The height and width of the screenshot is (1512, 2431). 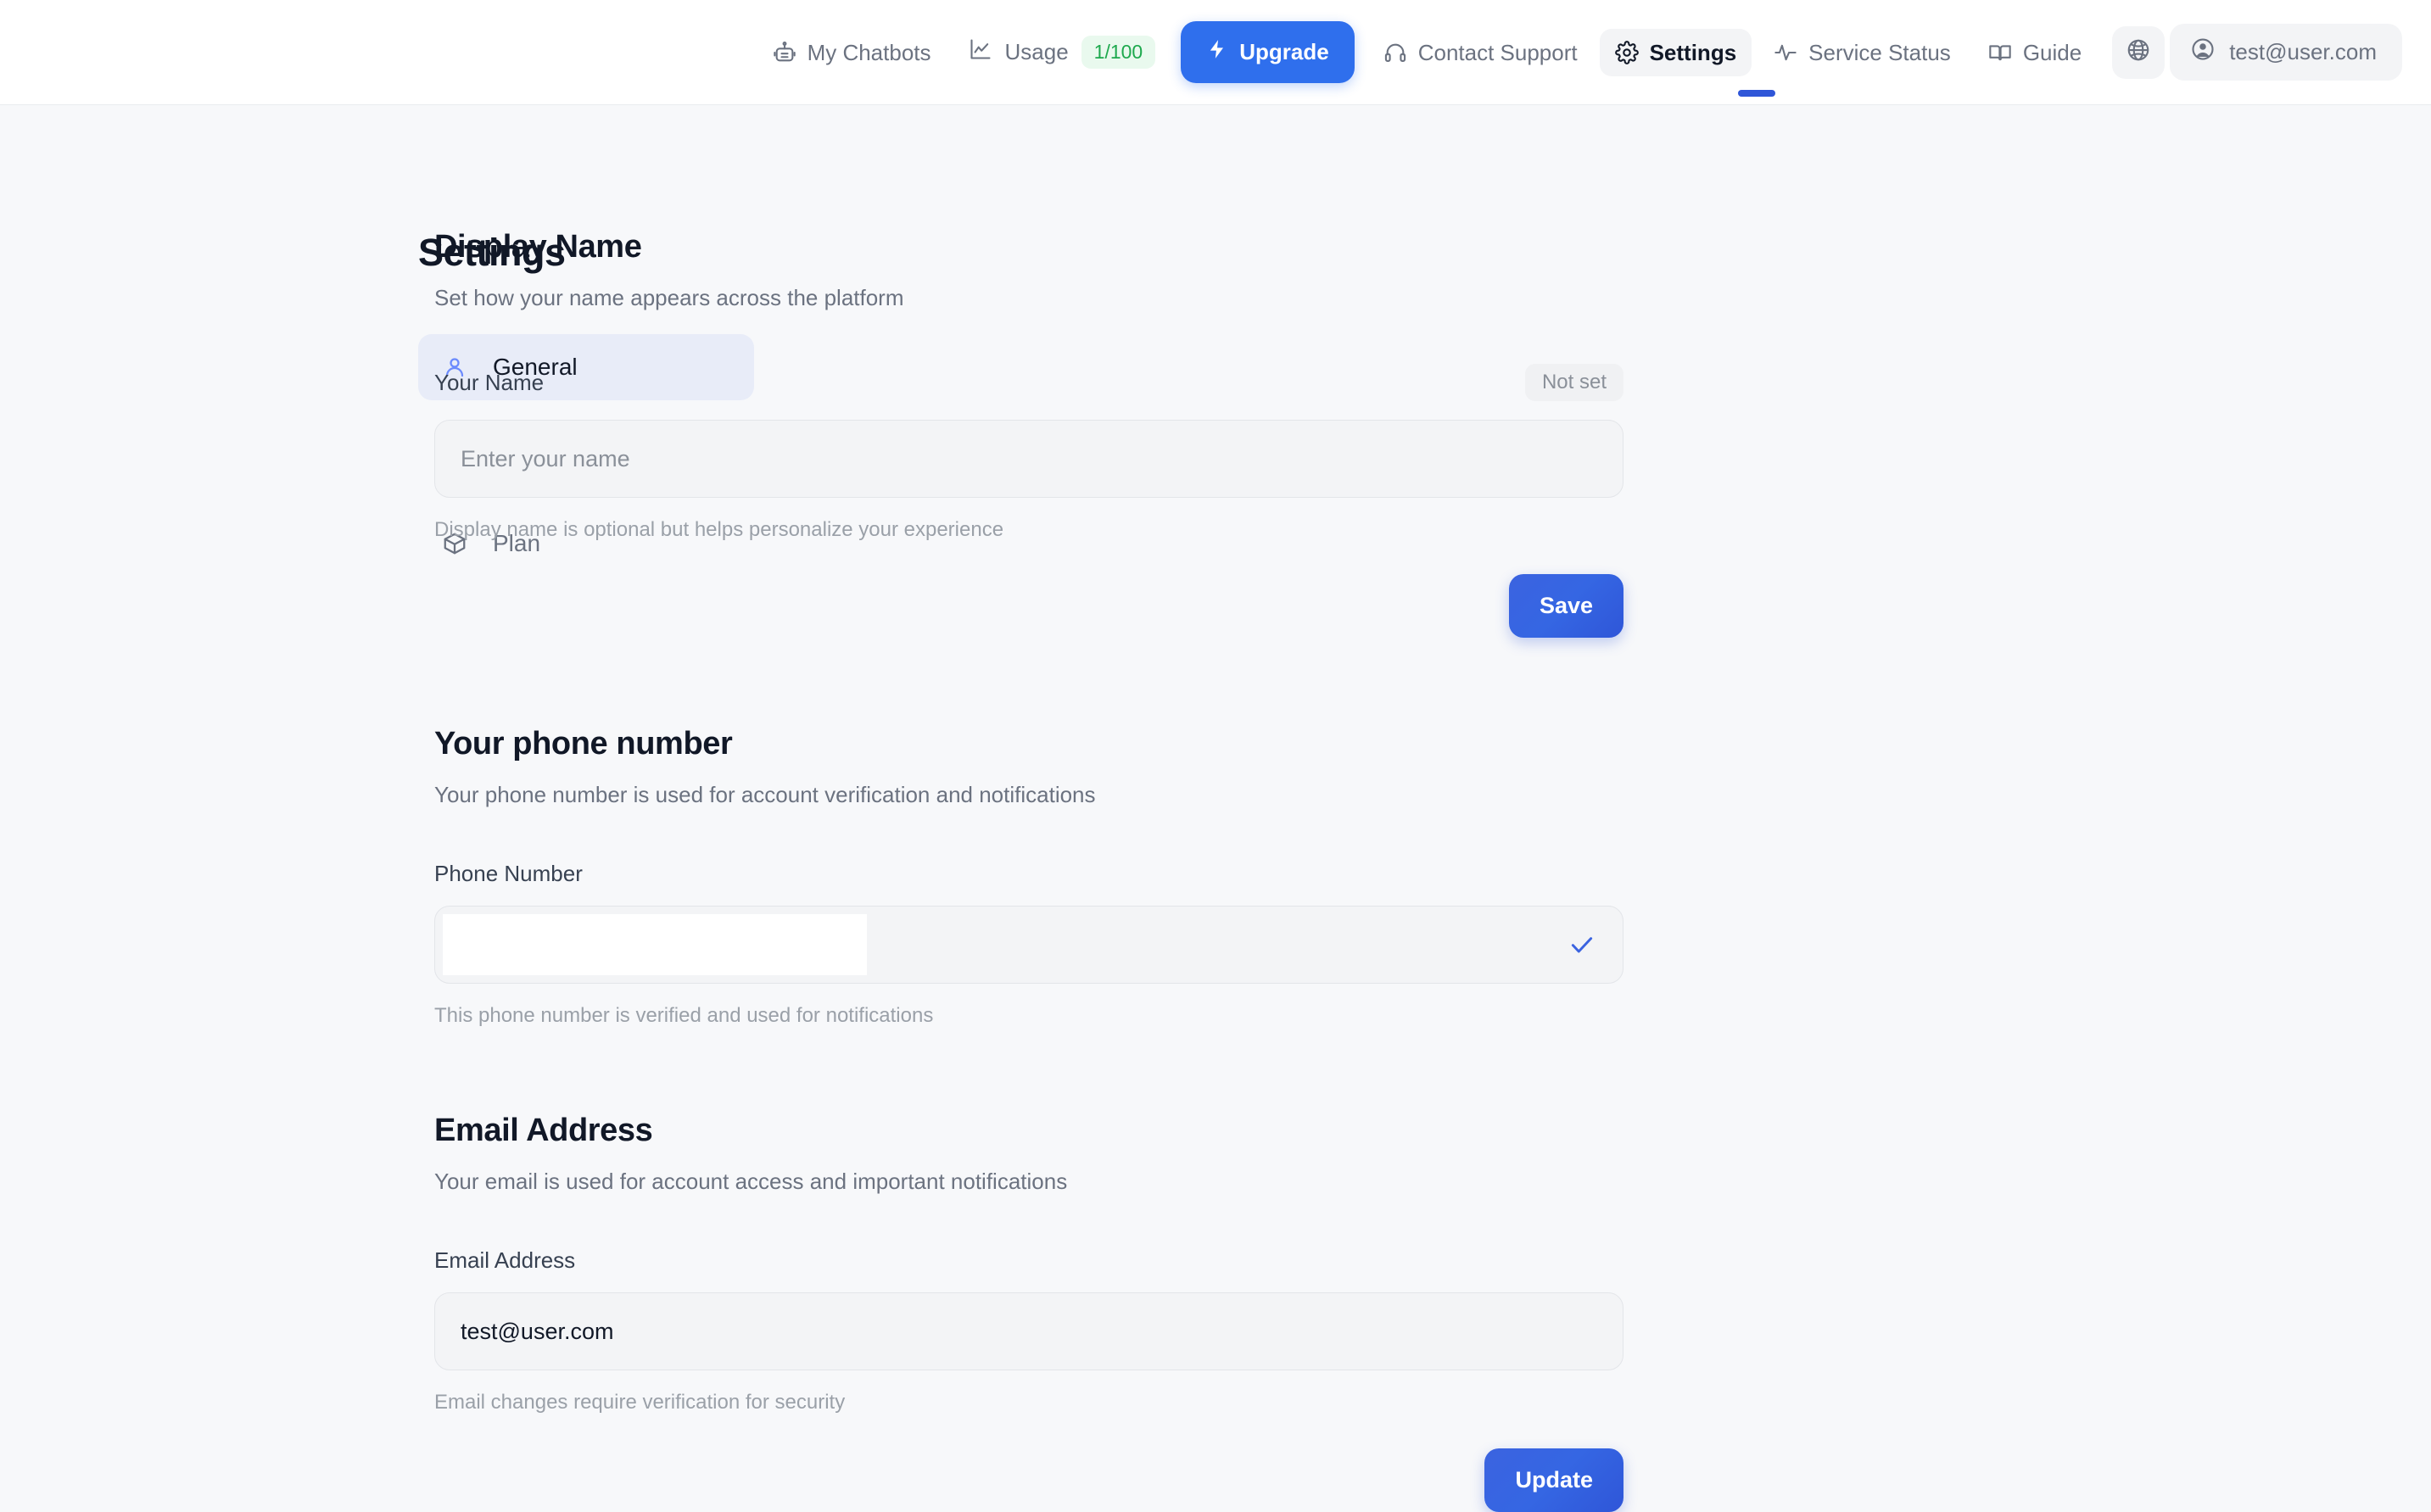 I want to click on sidebar-item-general: General, so click(x=586, y=367).